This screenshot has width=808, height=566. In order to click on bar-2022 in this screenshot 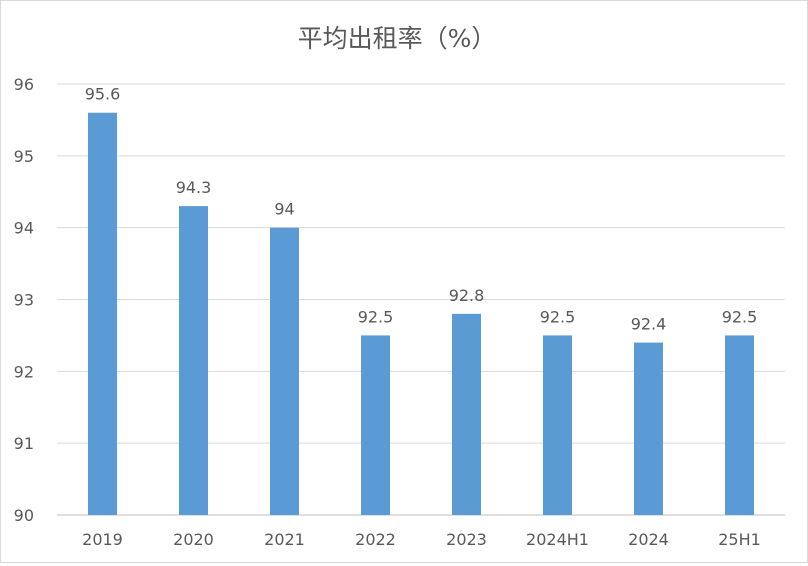, I will do `click(375, 425)`.